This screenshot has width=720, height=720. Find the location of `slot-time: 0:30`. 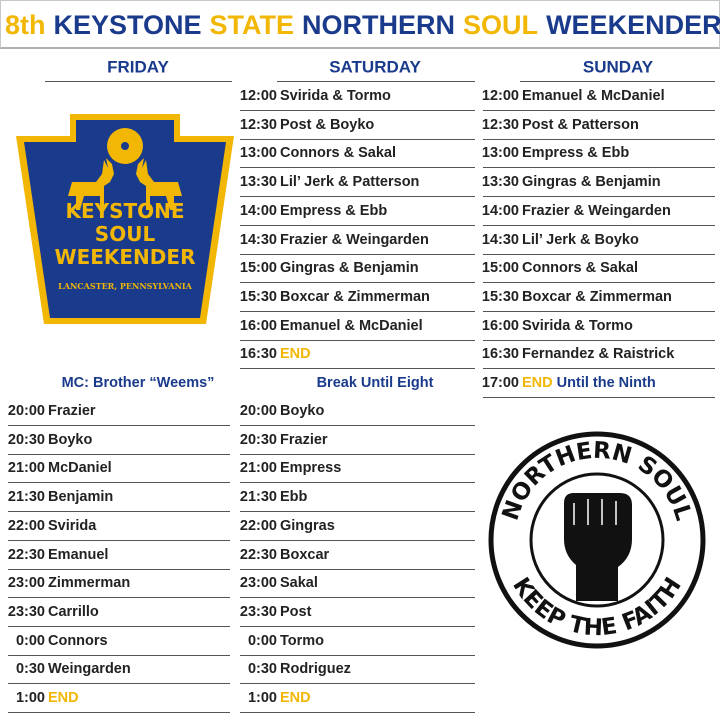

slot-time: 0:30 is located at coordinates (30, 669).